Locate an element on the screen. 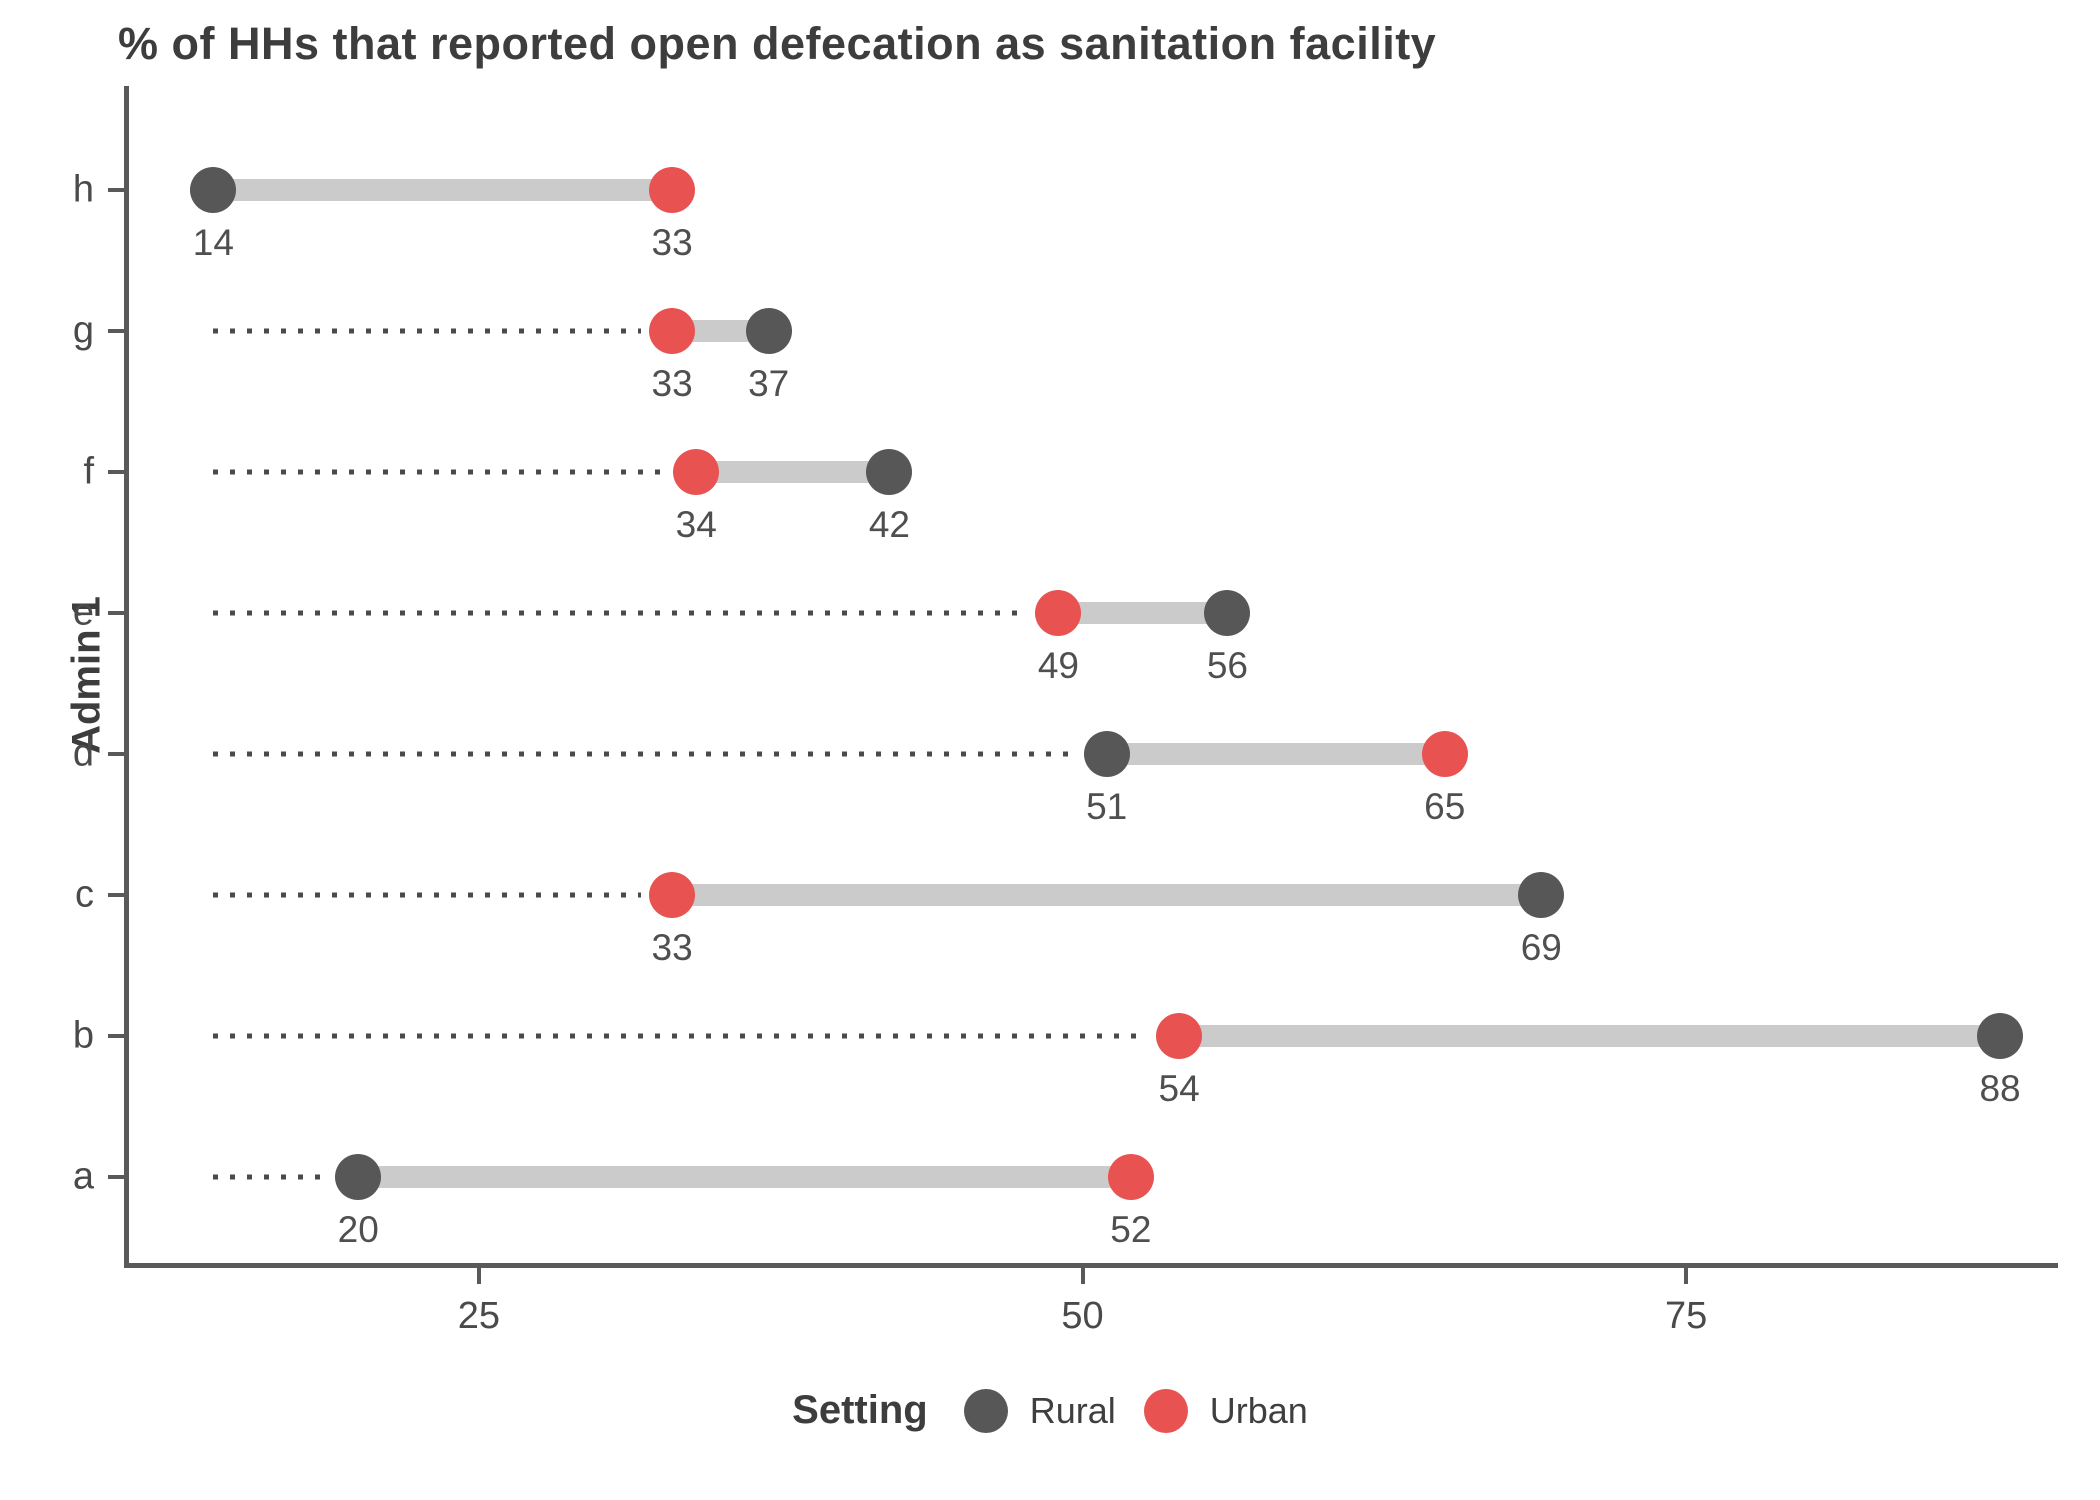 The width and height of the screenshot is (2100, 1500). row-label-c: c is located at coordinates (84, 894).